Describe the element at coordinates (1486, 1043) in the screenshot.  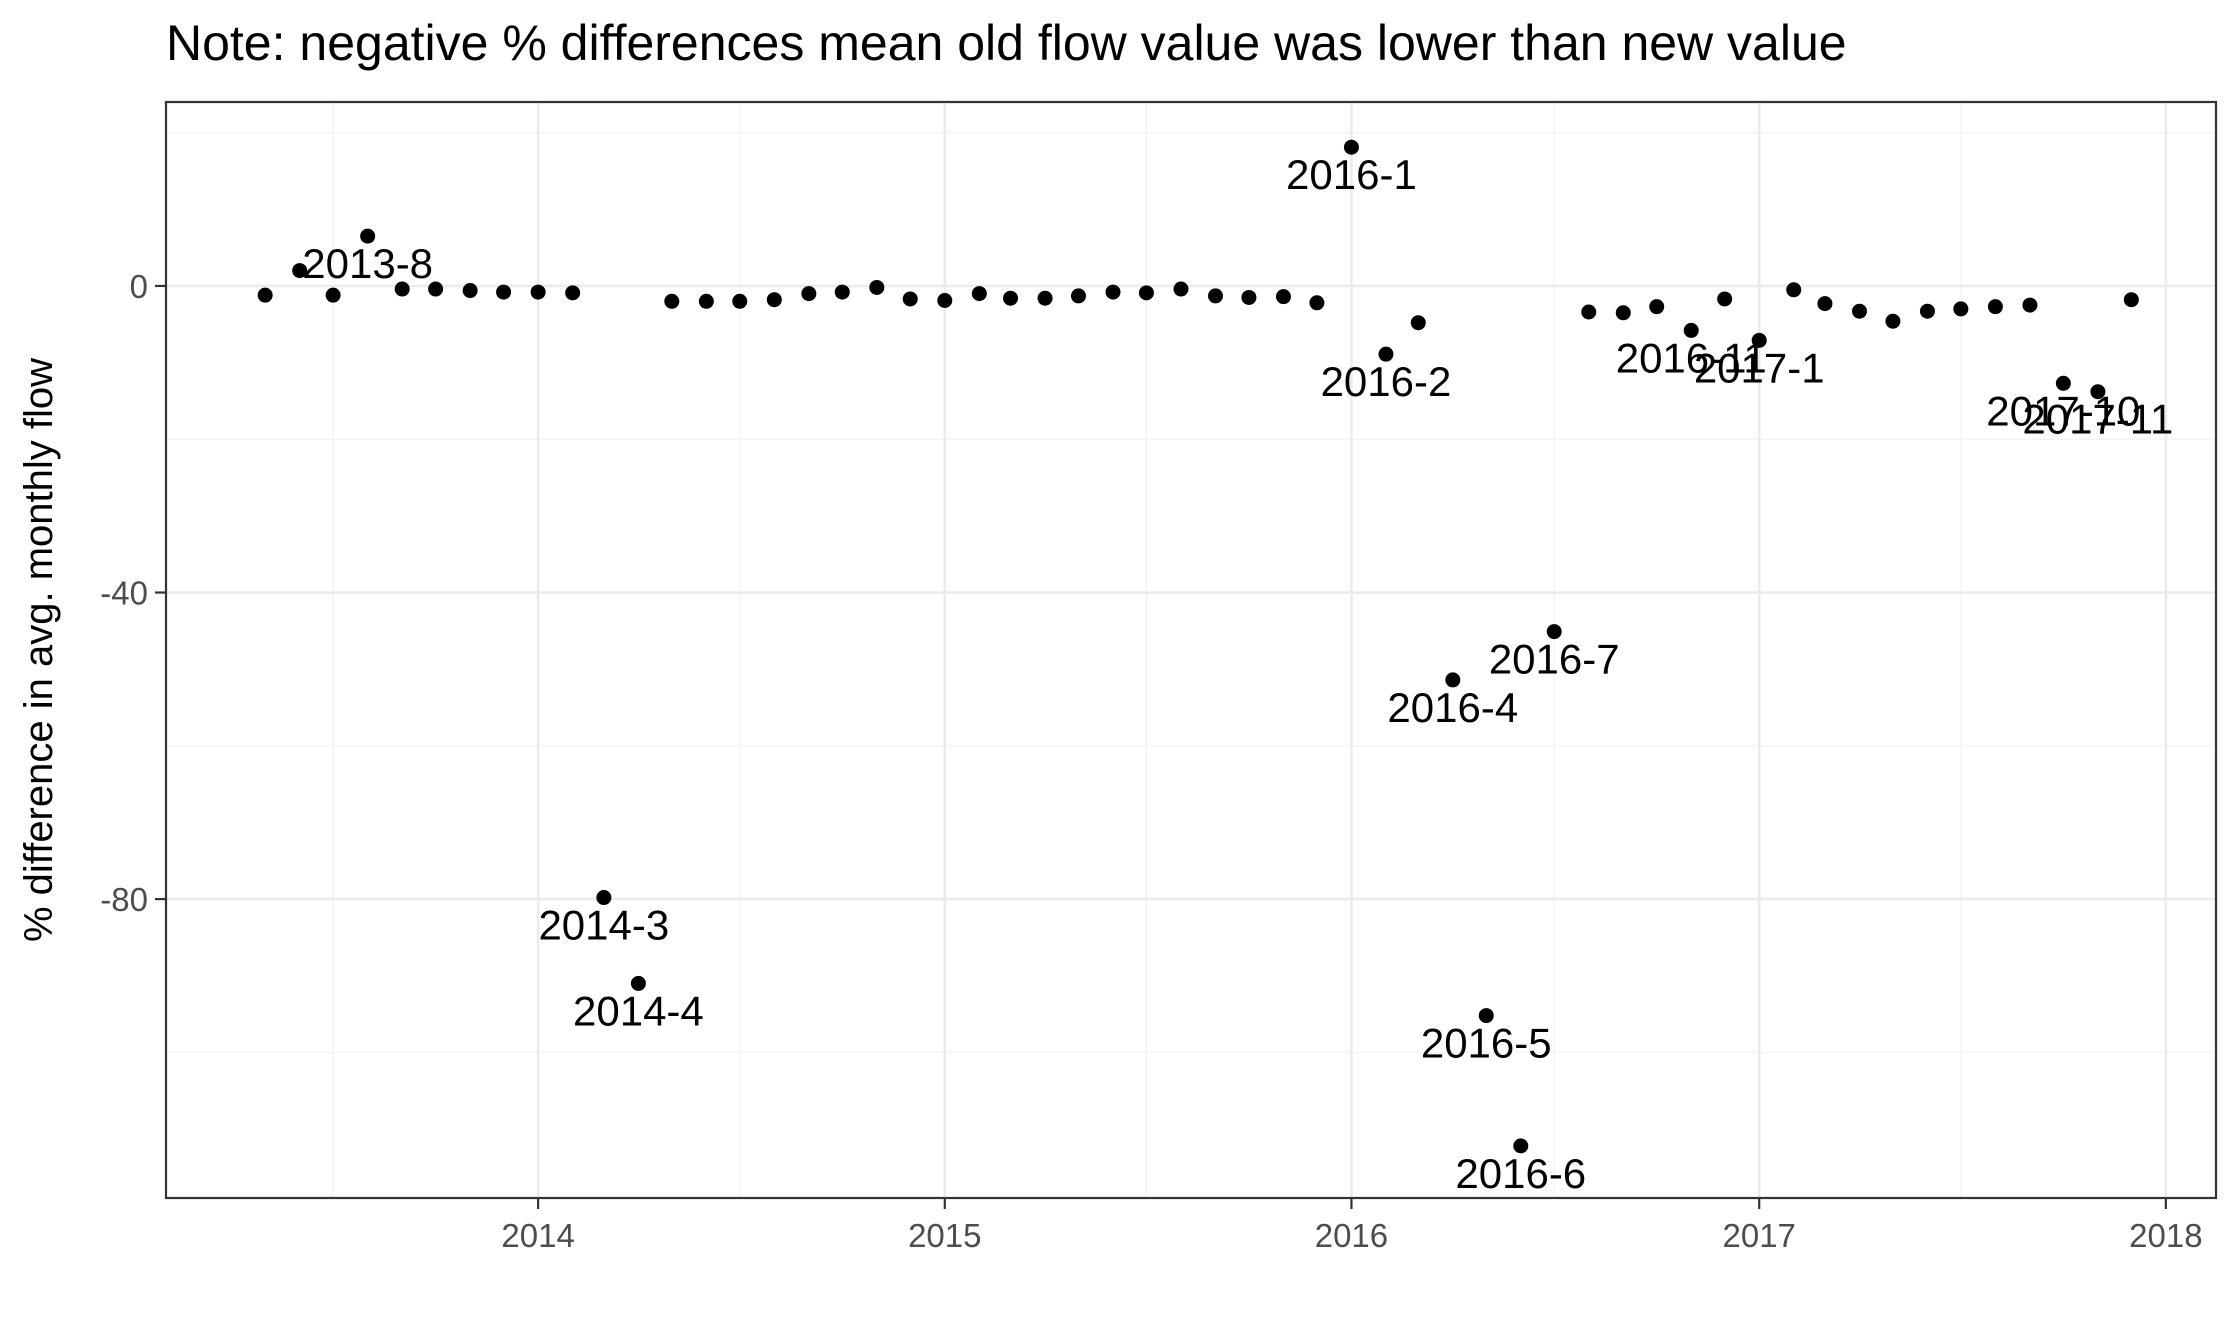
I see `point-label: 2016-5` at that location.